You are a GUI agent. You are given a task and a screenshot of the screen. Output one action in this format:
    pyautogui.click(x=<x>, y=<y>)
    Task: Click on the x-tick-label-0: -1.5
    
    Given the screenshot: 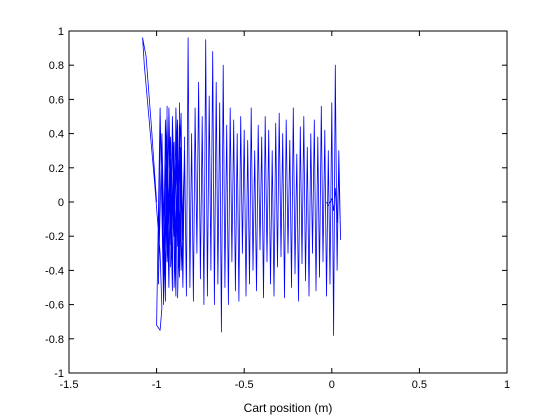 What is the action you would take?
    pyautogui.click(x=69, y=385)
    